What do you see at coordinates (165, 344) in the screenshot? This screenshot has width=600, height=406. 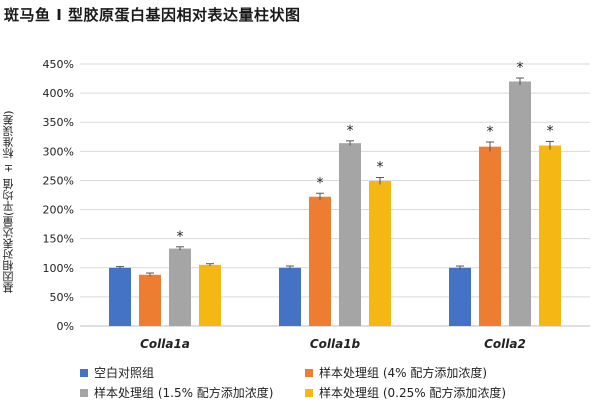 I see `x-category-label: Colla1a` at bounding box center [165, 344].